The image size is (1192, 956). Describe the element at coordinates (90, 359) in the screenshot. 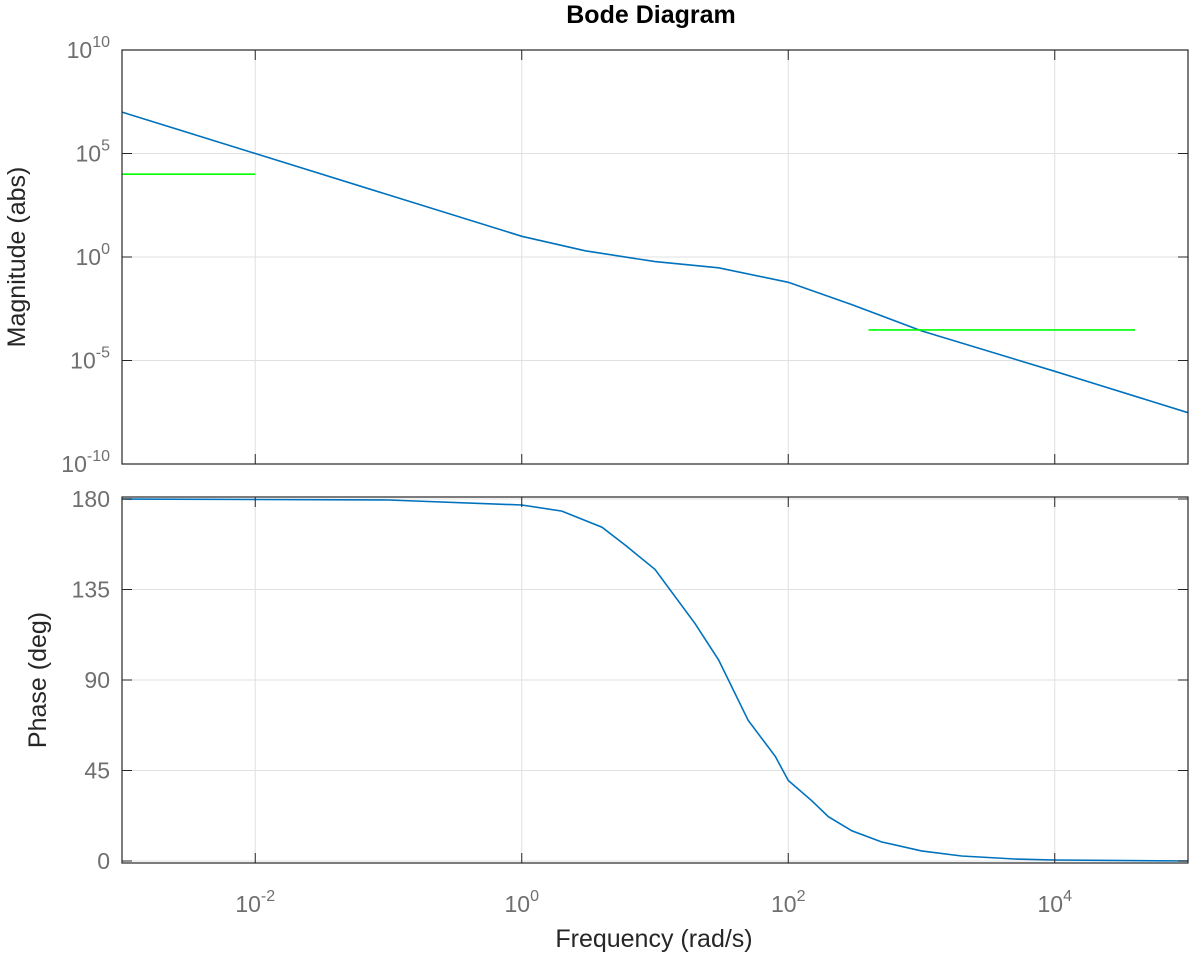

I see `magnitude-y-tick-label: 10⁻⁵` at that location.